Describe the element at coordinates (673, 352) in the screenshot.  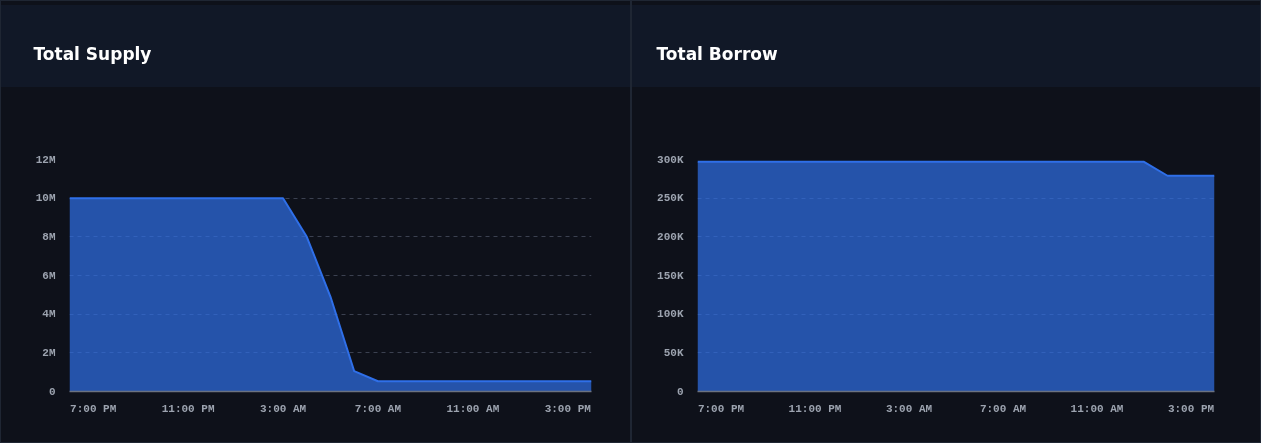
I see `y-tick-label: 50K` at that location.